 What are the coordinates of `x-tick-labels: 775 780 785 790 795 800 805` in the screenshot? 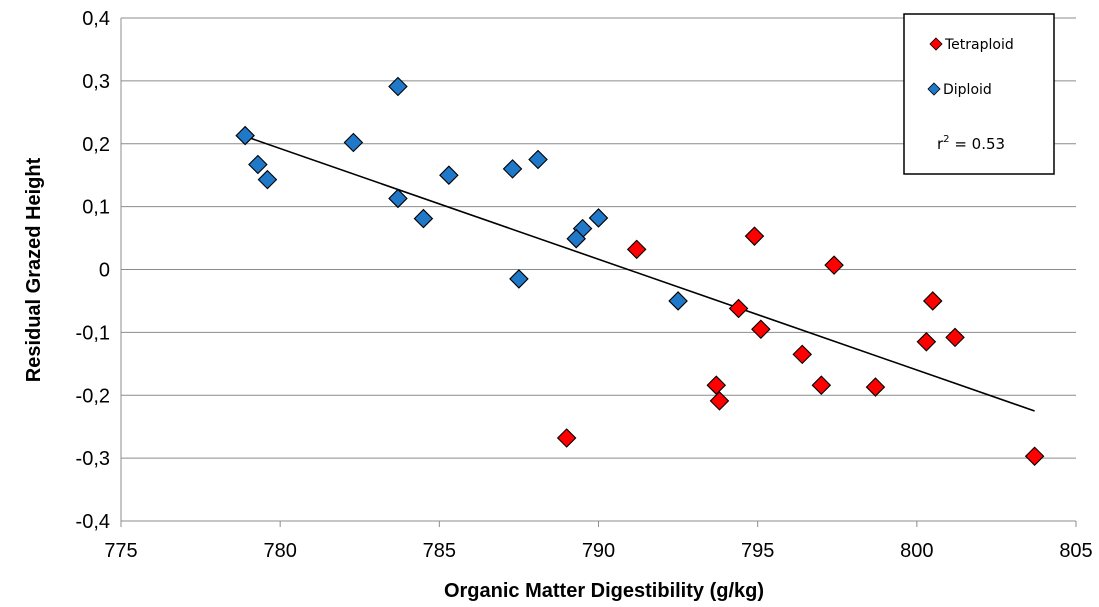 It's located at (598, 551).